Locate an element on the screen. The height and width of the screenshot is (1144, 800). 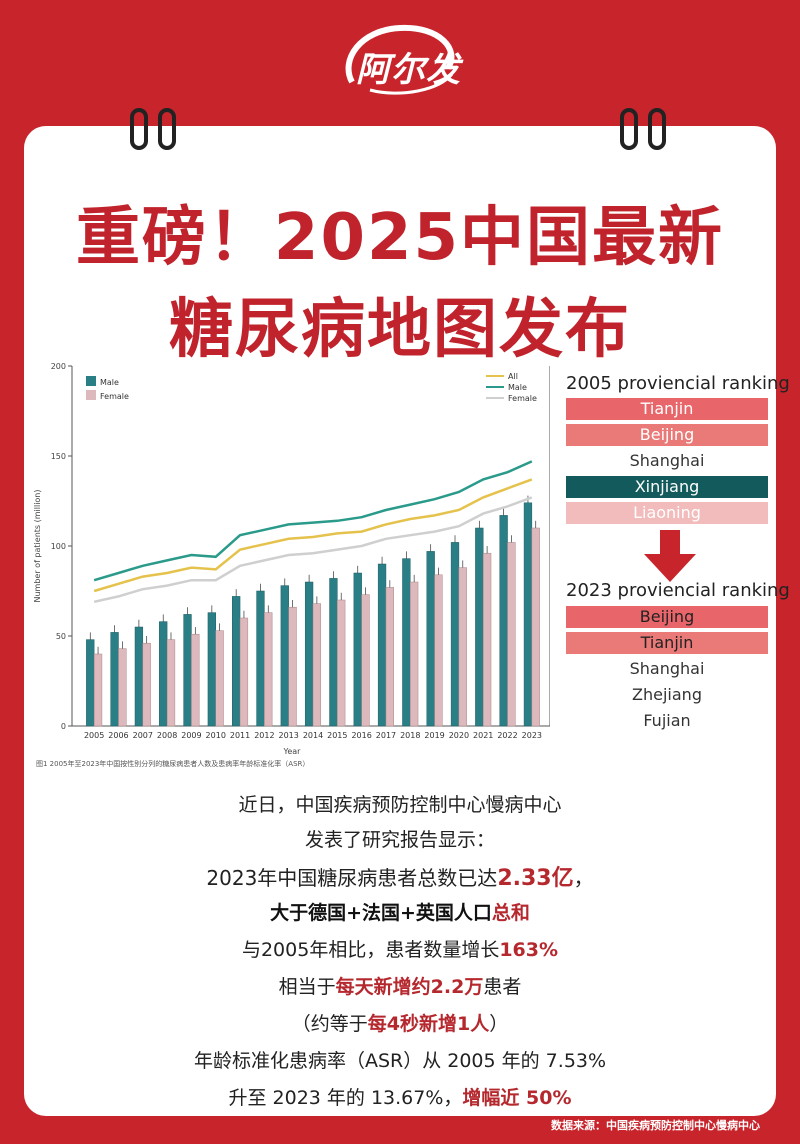
stat-every-4-seconds: 每4秒新增1人 is located at coordinates (428, 1024).